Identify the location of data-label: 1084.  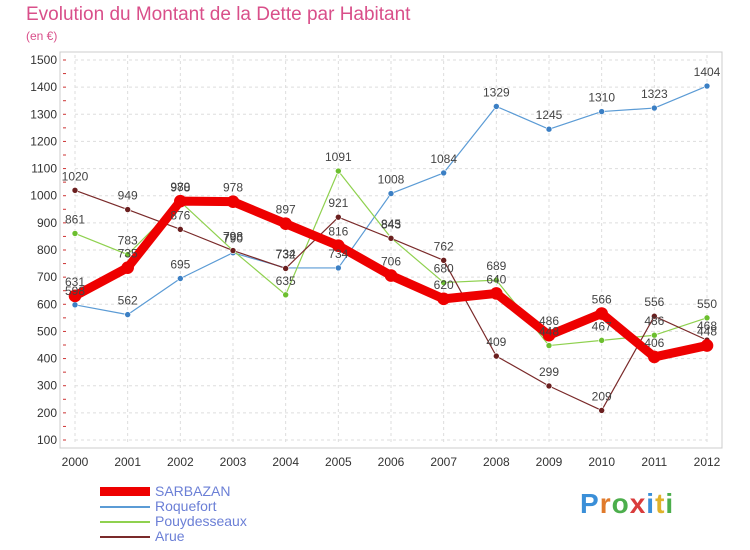
(443, 159).